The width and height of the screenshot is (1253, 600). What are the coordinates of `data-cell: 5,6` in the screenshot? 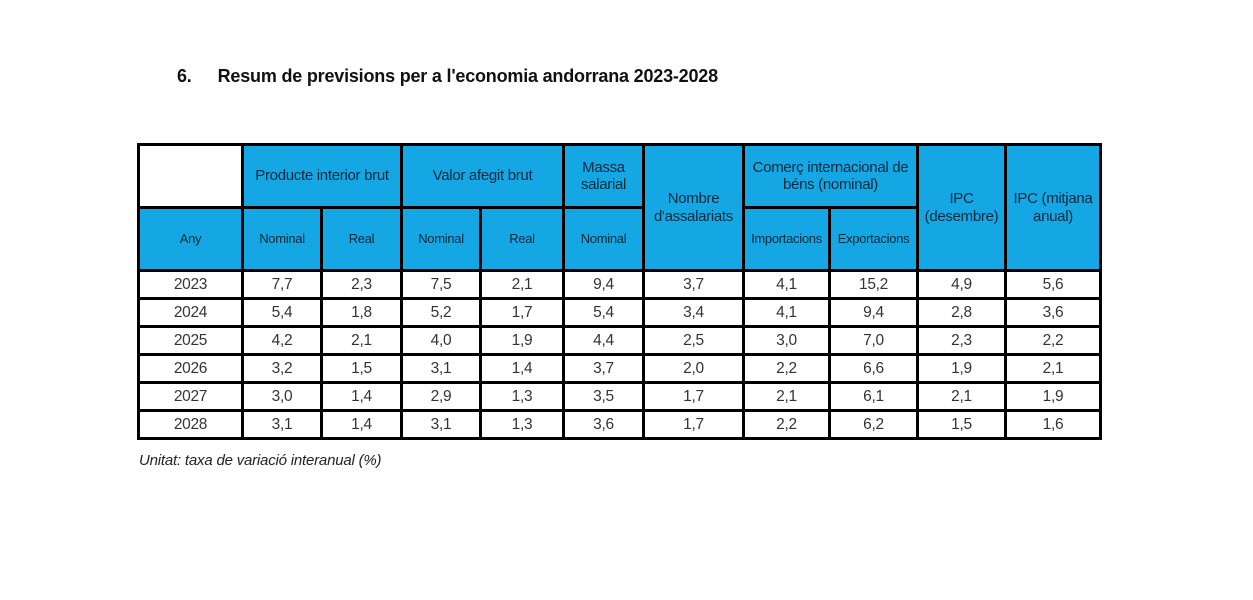 It's located at (1053, 284).